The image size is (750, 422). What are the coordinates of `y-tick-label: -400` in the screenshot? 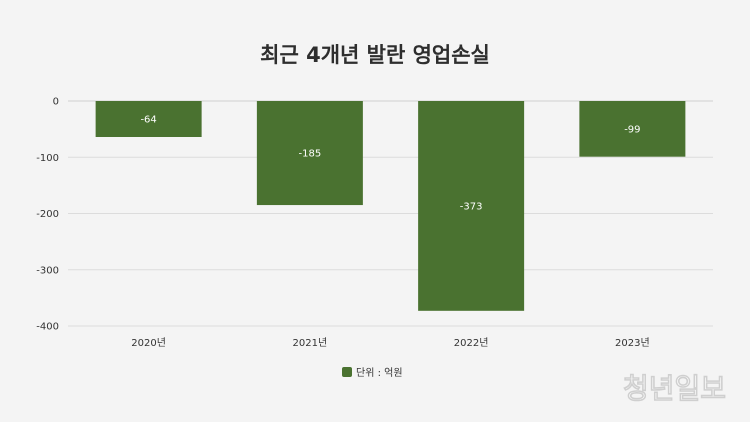 It's located at (47, 327).